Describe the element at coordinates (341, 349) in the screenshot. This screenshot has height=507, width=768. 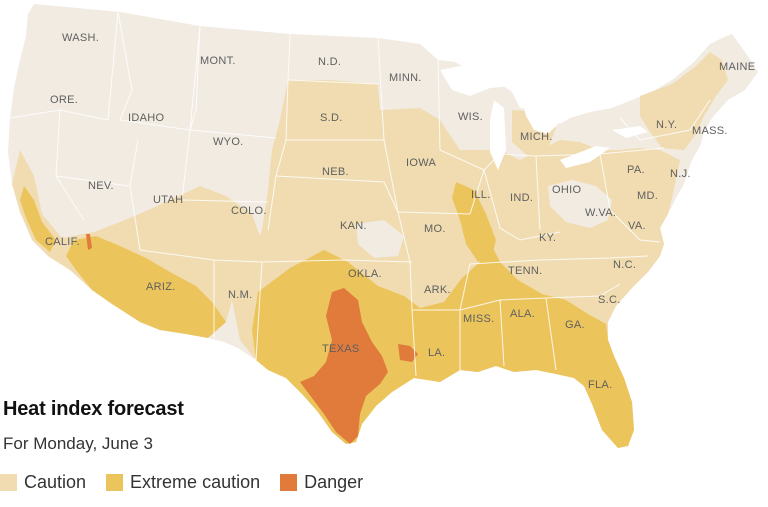
I see `state-label-texas: TEXAS` at that location.